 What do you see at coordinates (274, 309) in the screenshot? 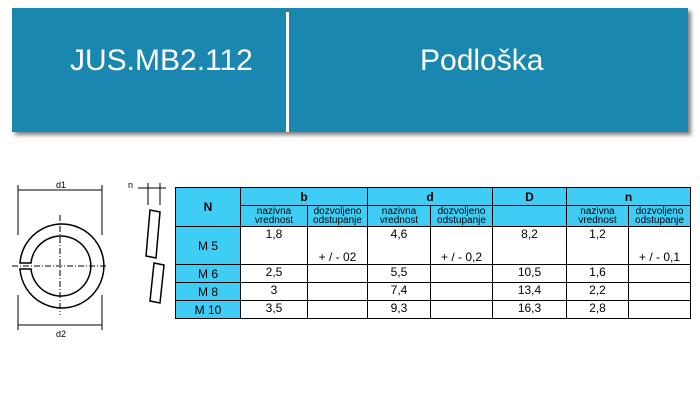
I see `value-cell: 3,5` at bounding box center [274, 309].